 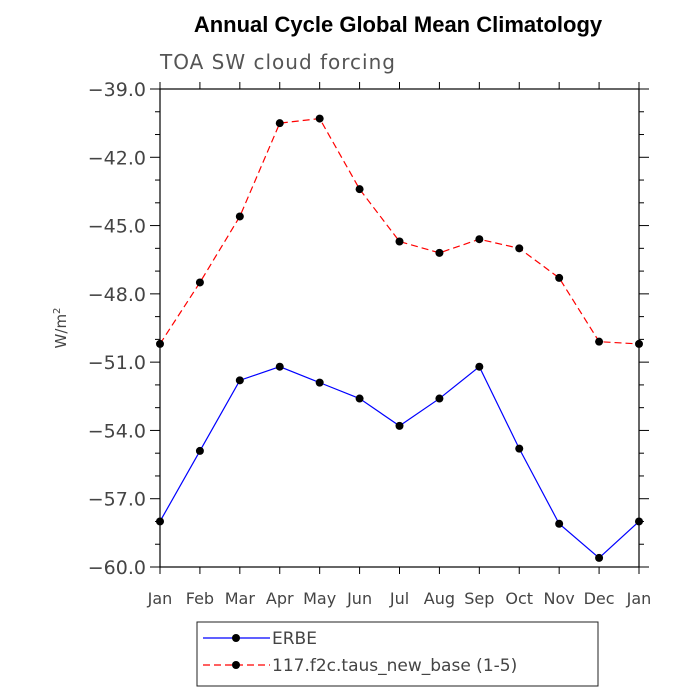 What do you see at coordinates (117, 227) in the screenshot?
I see `y-tick-label: −45.0` at bounding box center [117, 227].